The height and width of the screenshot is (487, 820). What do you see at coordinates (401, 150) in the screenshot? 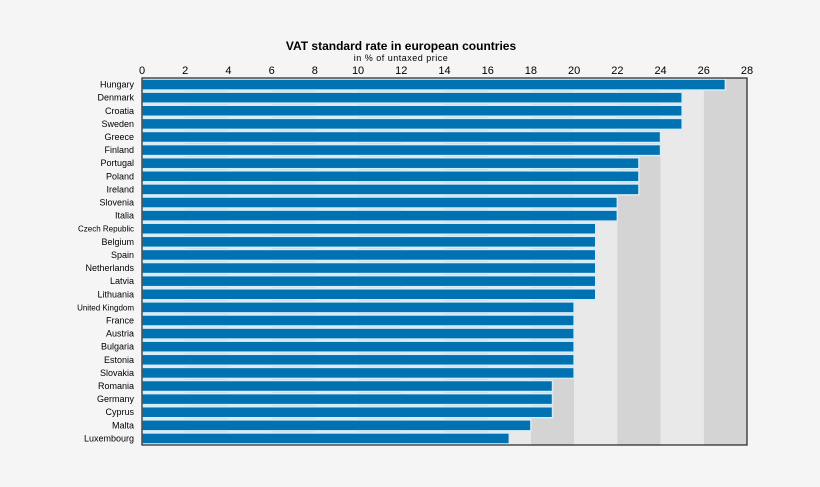
I see `bar-finland` at bounding box center [401, 150].